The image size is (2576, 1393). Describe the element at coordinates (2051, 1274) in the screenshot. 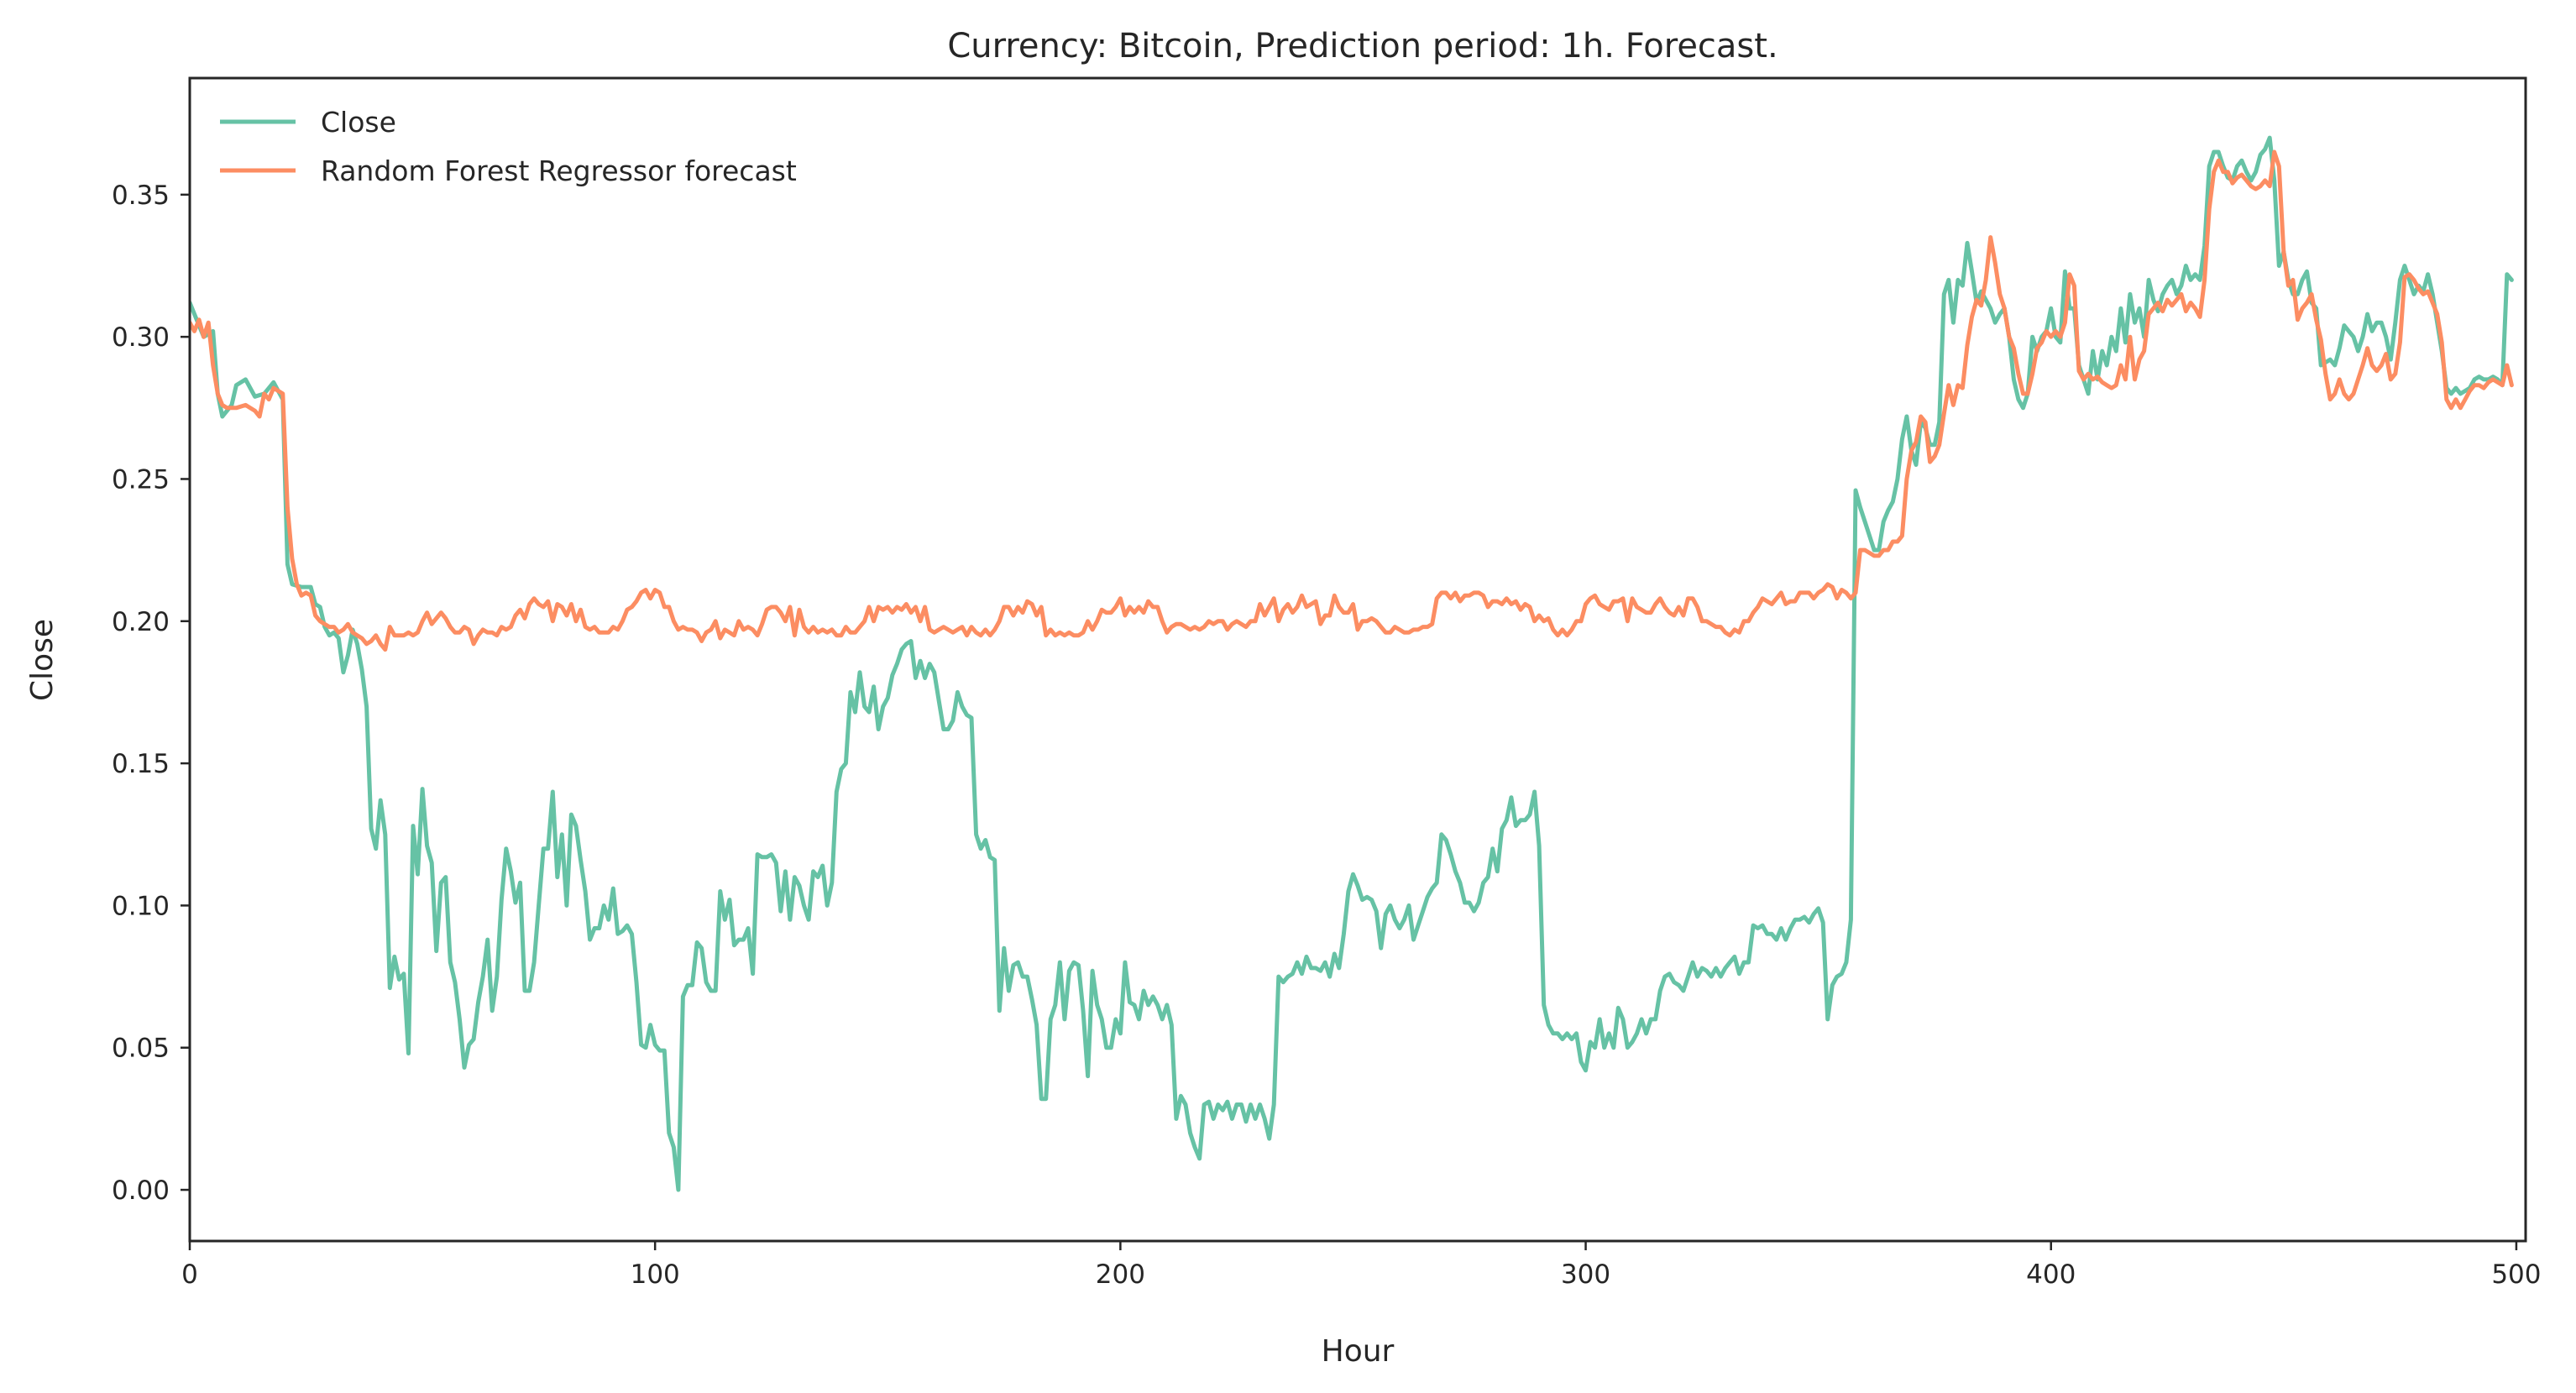

I see `x-tick-label: 400` at that location.